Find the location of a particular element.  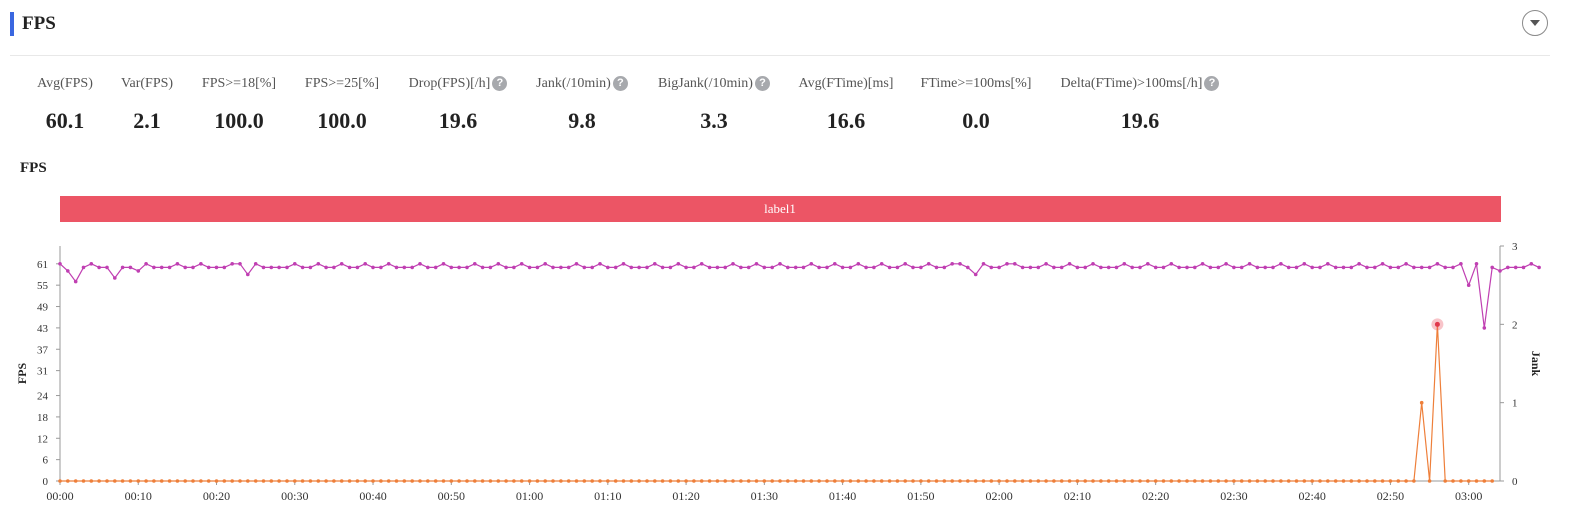

label-band-text: label1 is located at coordinates (780, 208).